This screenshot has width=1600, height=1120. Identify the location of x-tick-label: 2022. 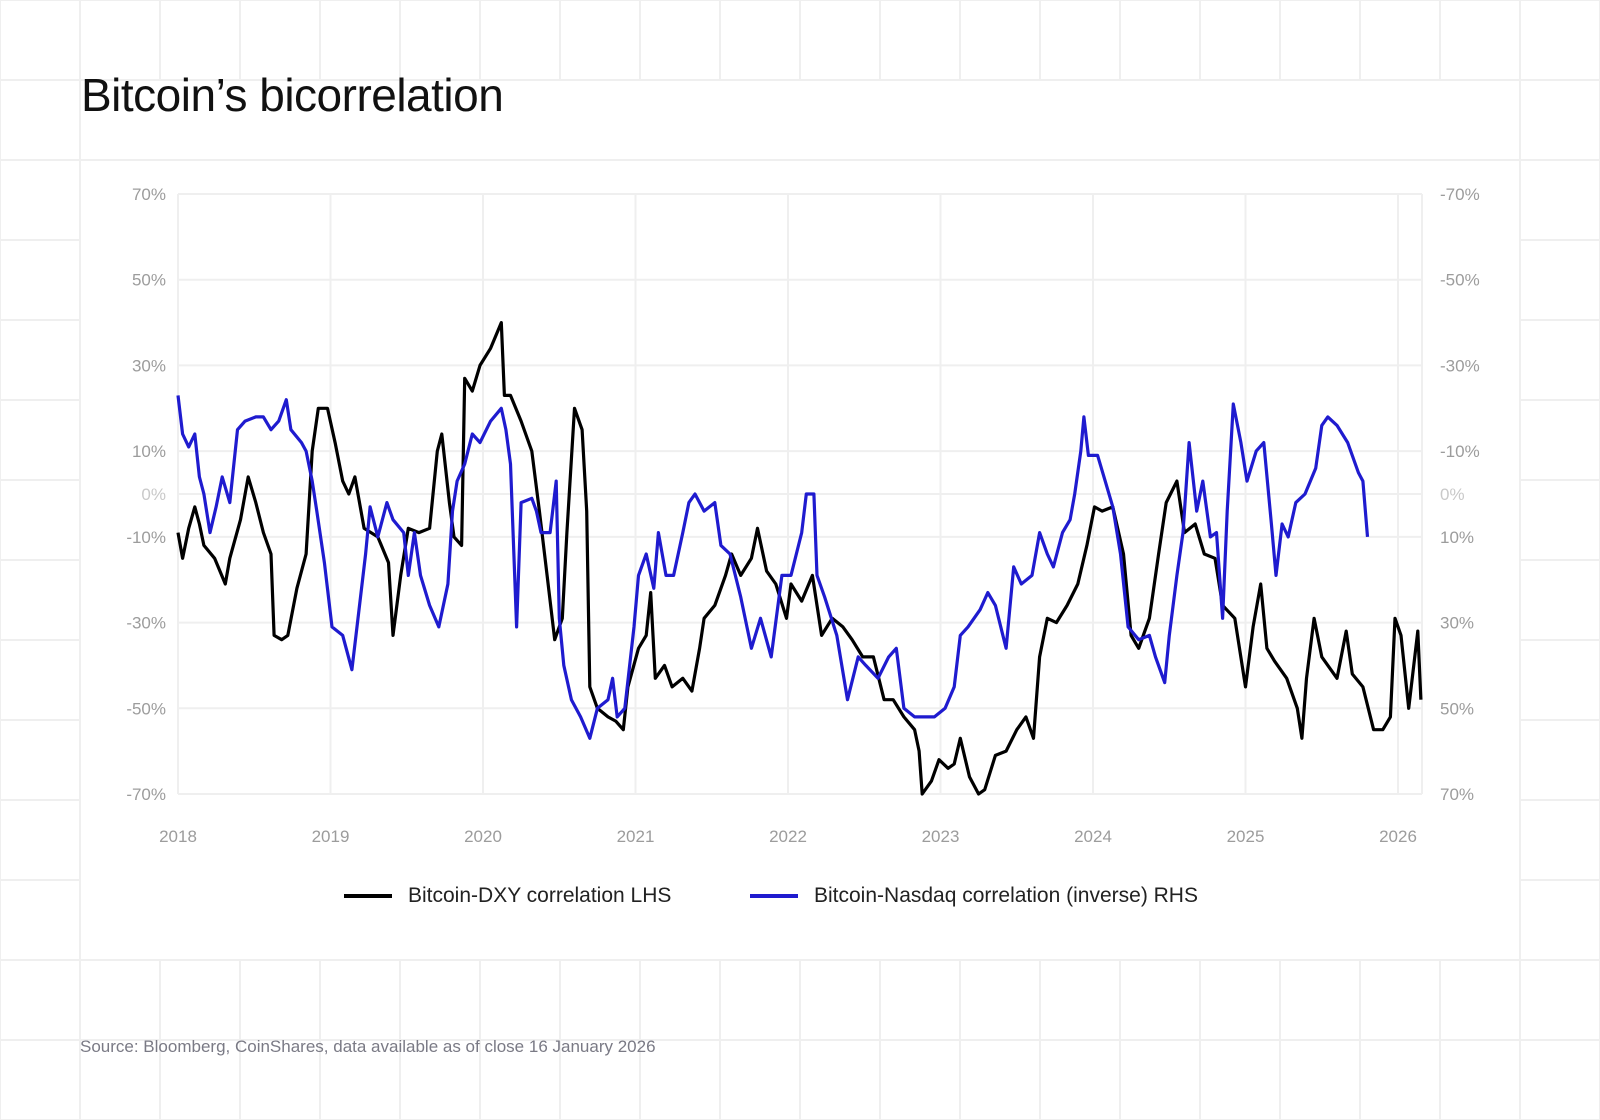
(788, 836).